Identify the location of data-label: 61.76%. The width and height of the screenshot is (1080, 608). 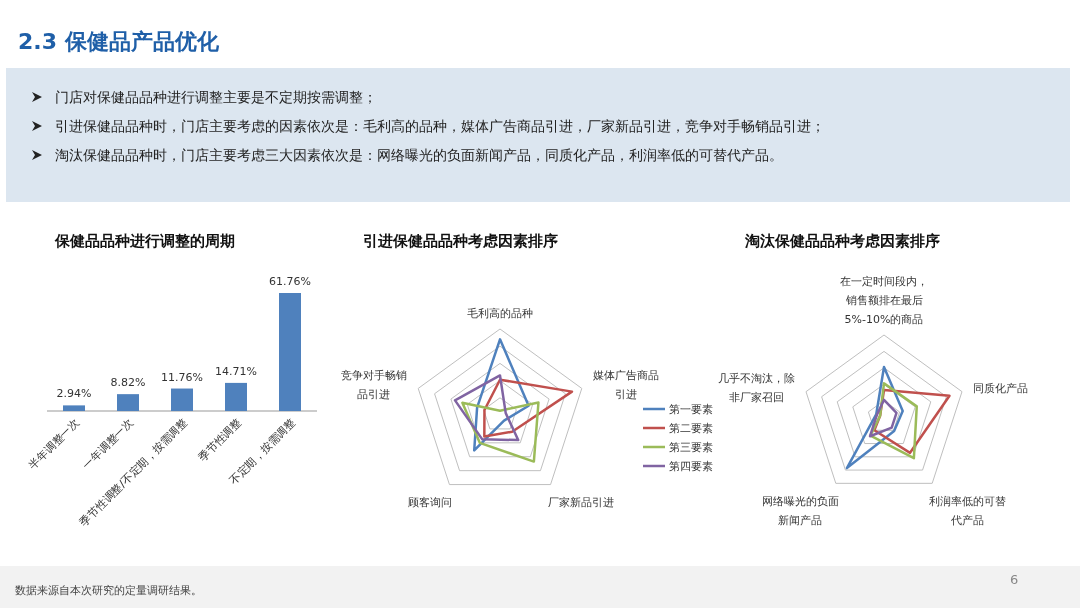
(290, 281).